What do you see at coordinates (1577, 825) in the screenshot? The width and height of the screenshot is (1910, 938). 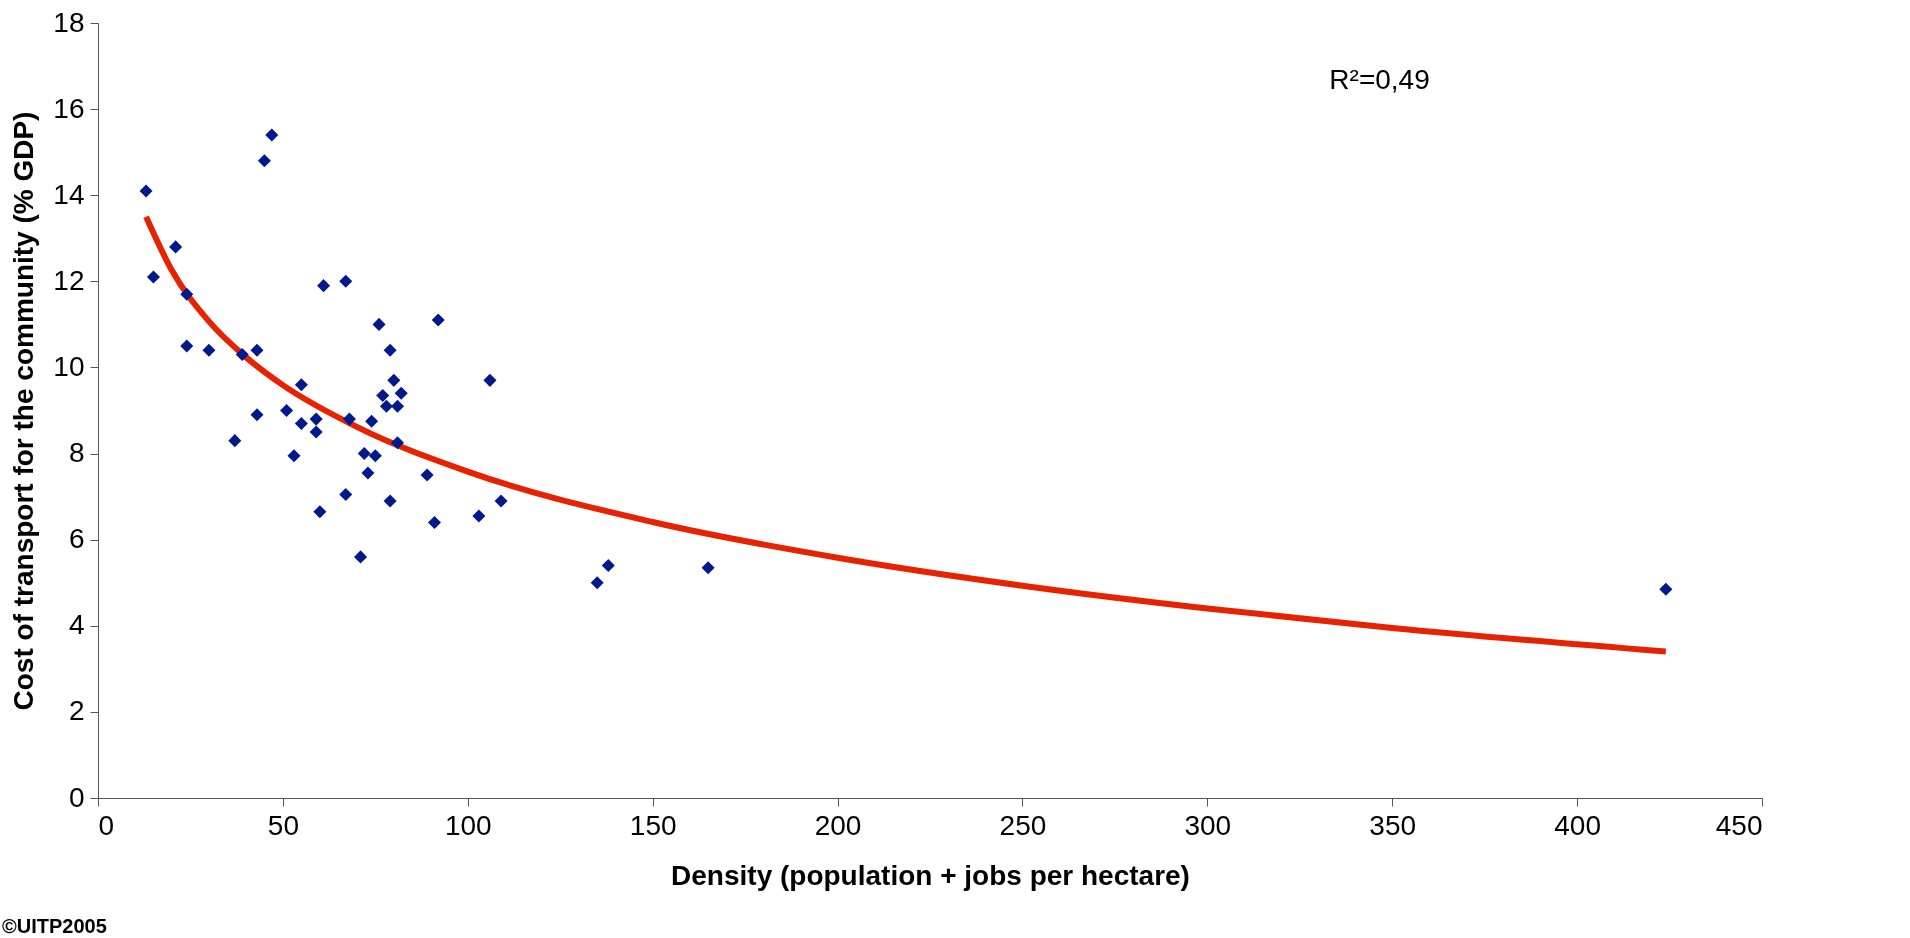 I see `x-tick-label: 400` at bounding box center [1577, 825].